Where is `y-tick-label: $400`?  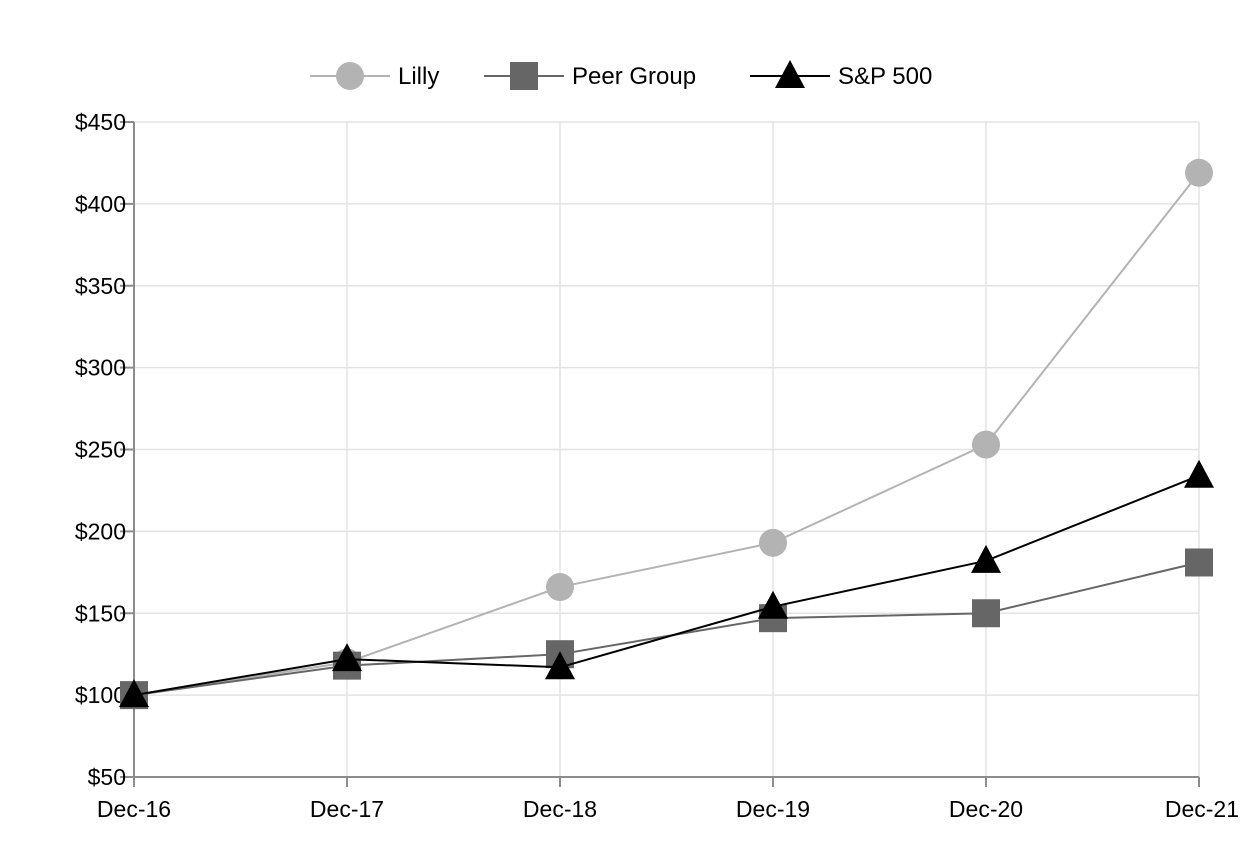 y-tick-label: $400 is located at coordinates (100, 204).